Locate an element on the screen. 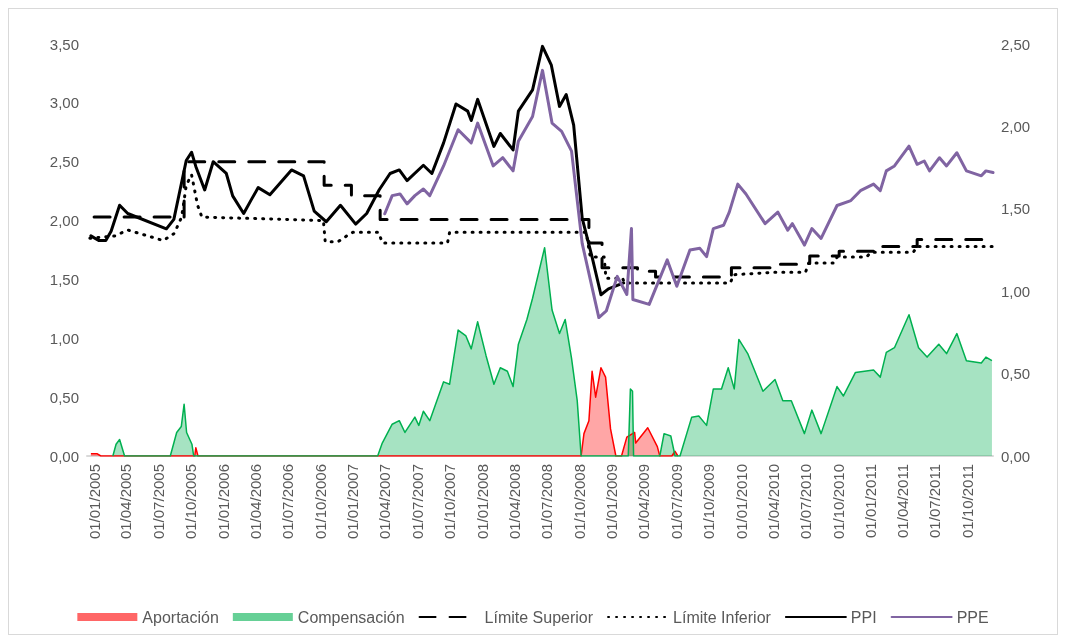 The image size is (1066, 643). x-tick-label: 01/07/2005 is located at coordinates (158, 502).